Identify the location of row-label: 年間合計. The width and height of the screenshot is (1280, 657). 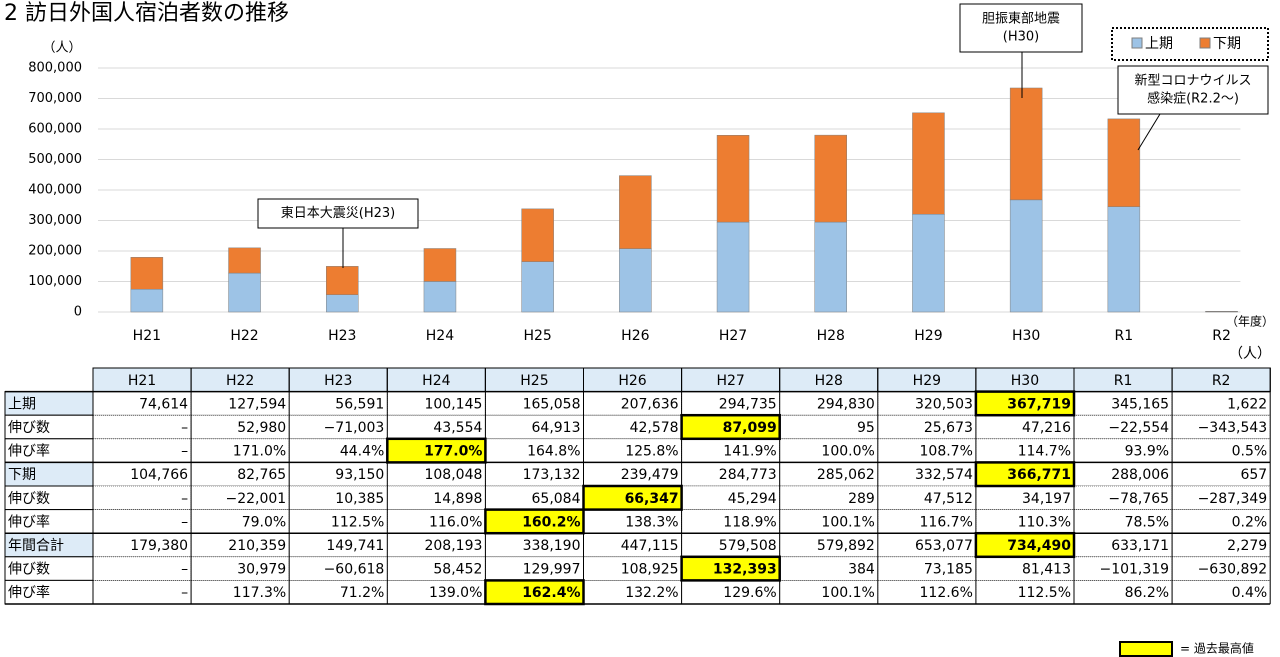
(36, 546).